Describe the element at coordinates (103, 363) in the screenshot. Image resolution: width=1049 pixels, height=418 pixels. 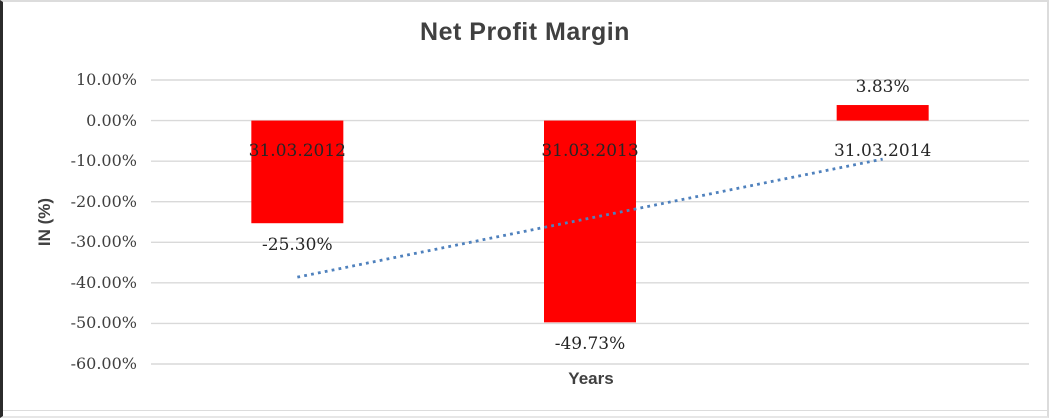
I see `y-tick-label: -60.00%` at that location.